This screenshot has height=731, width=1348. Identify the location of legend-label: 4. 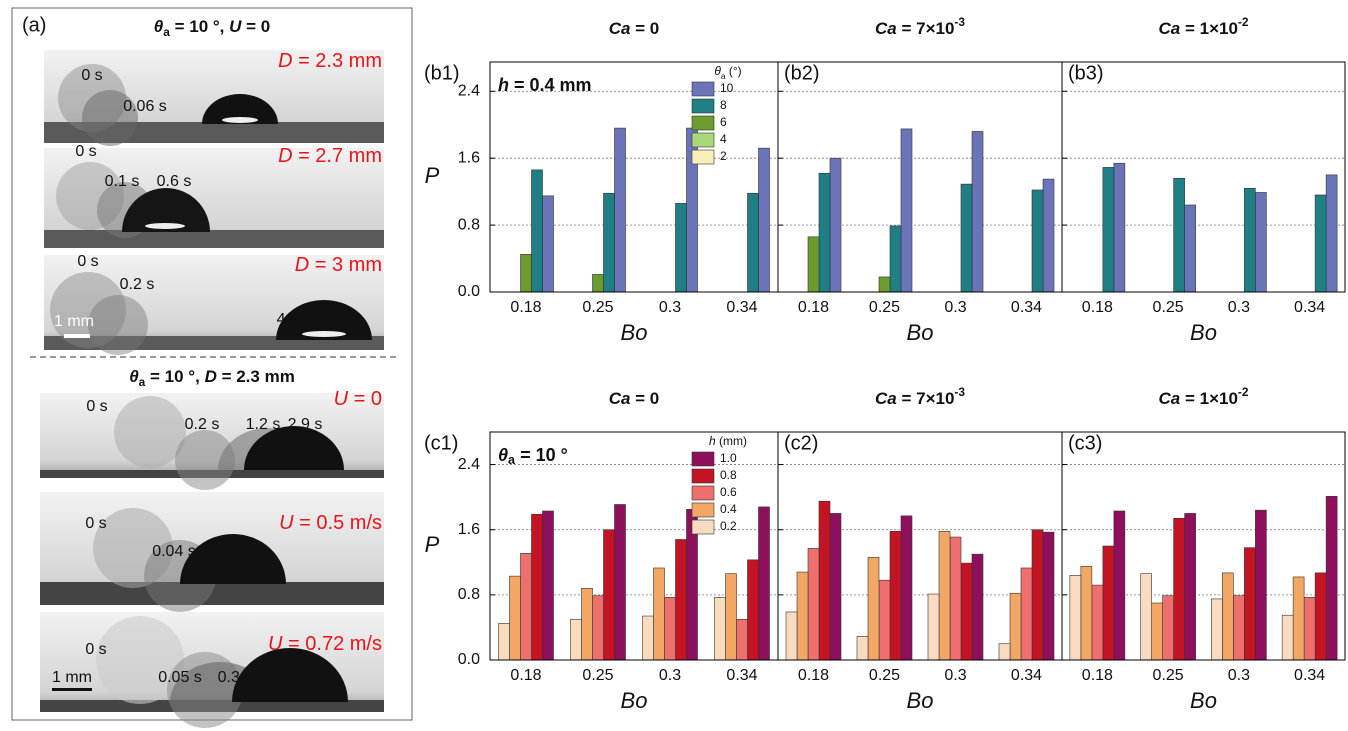
(723, 139).